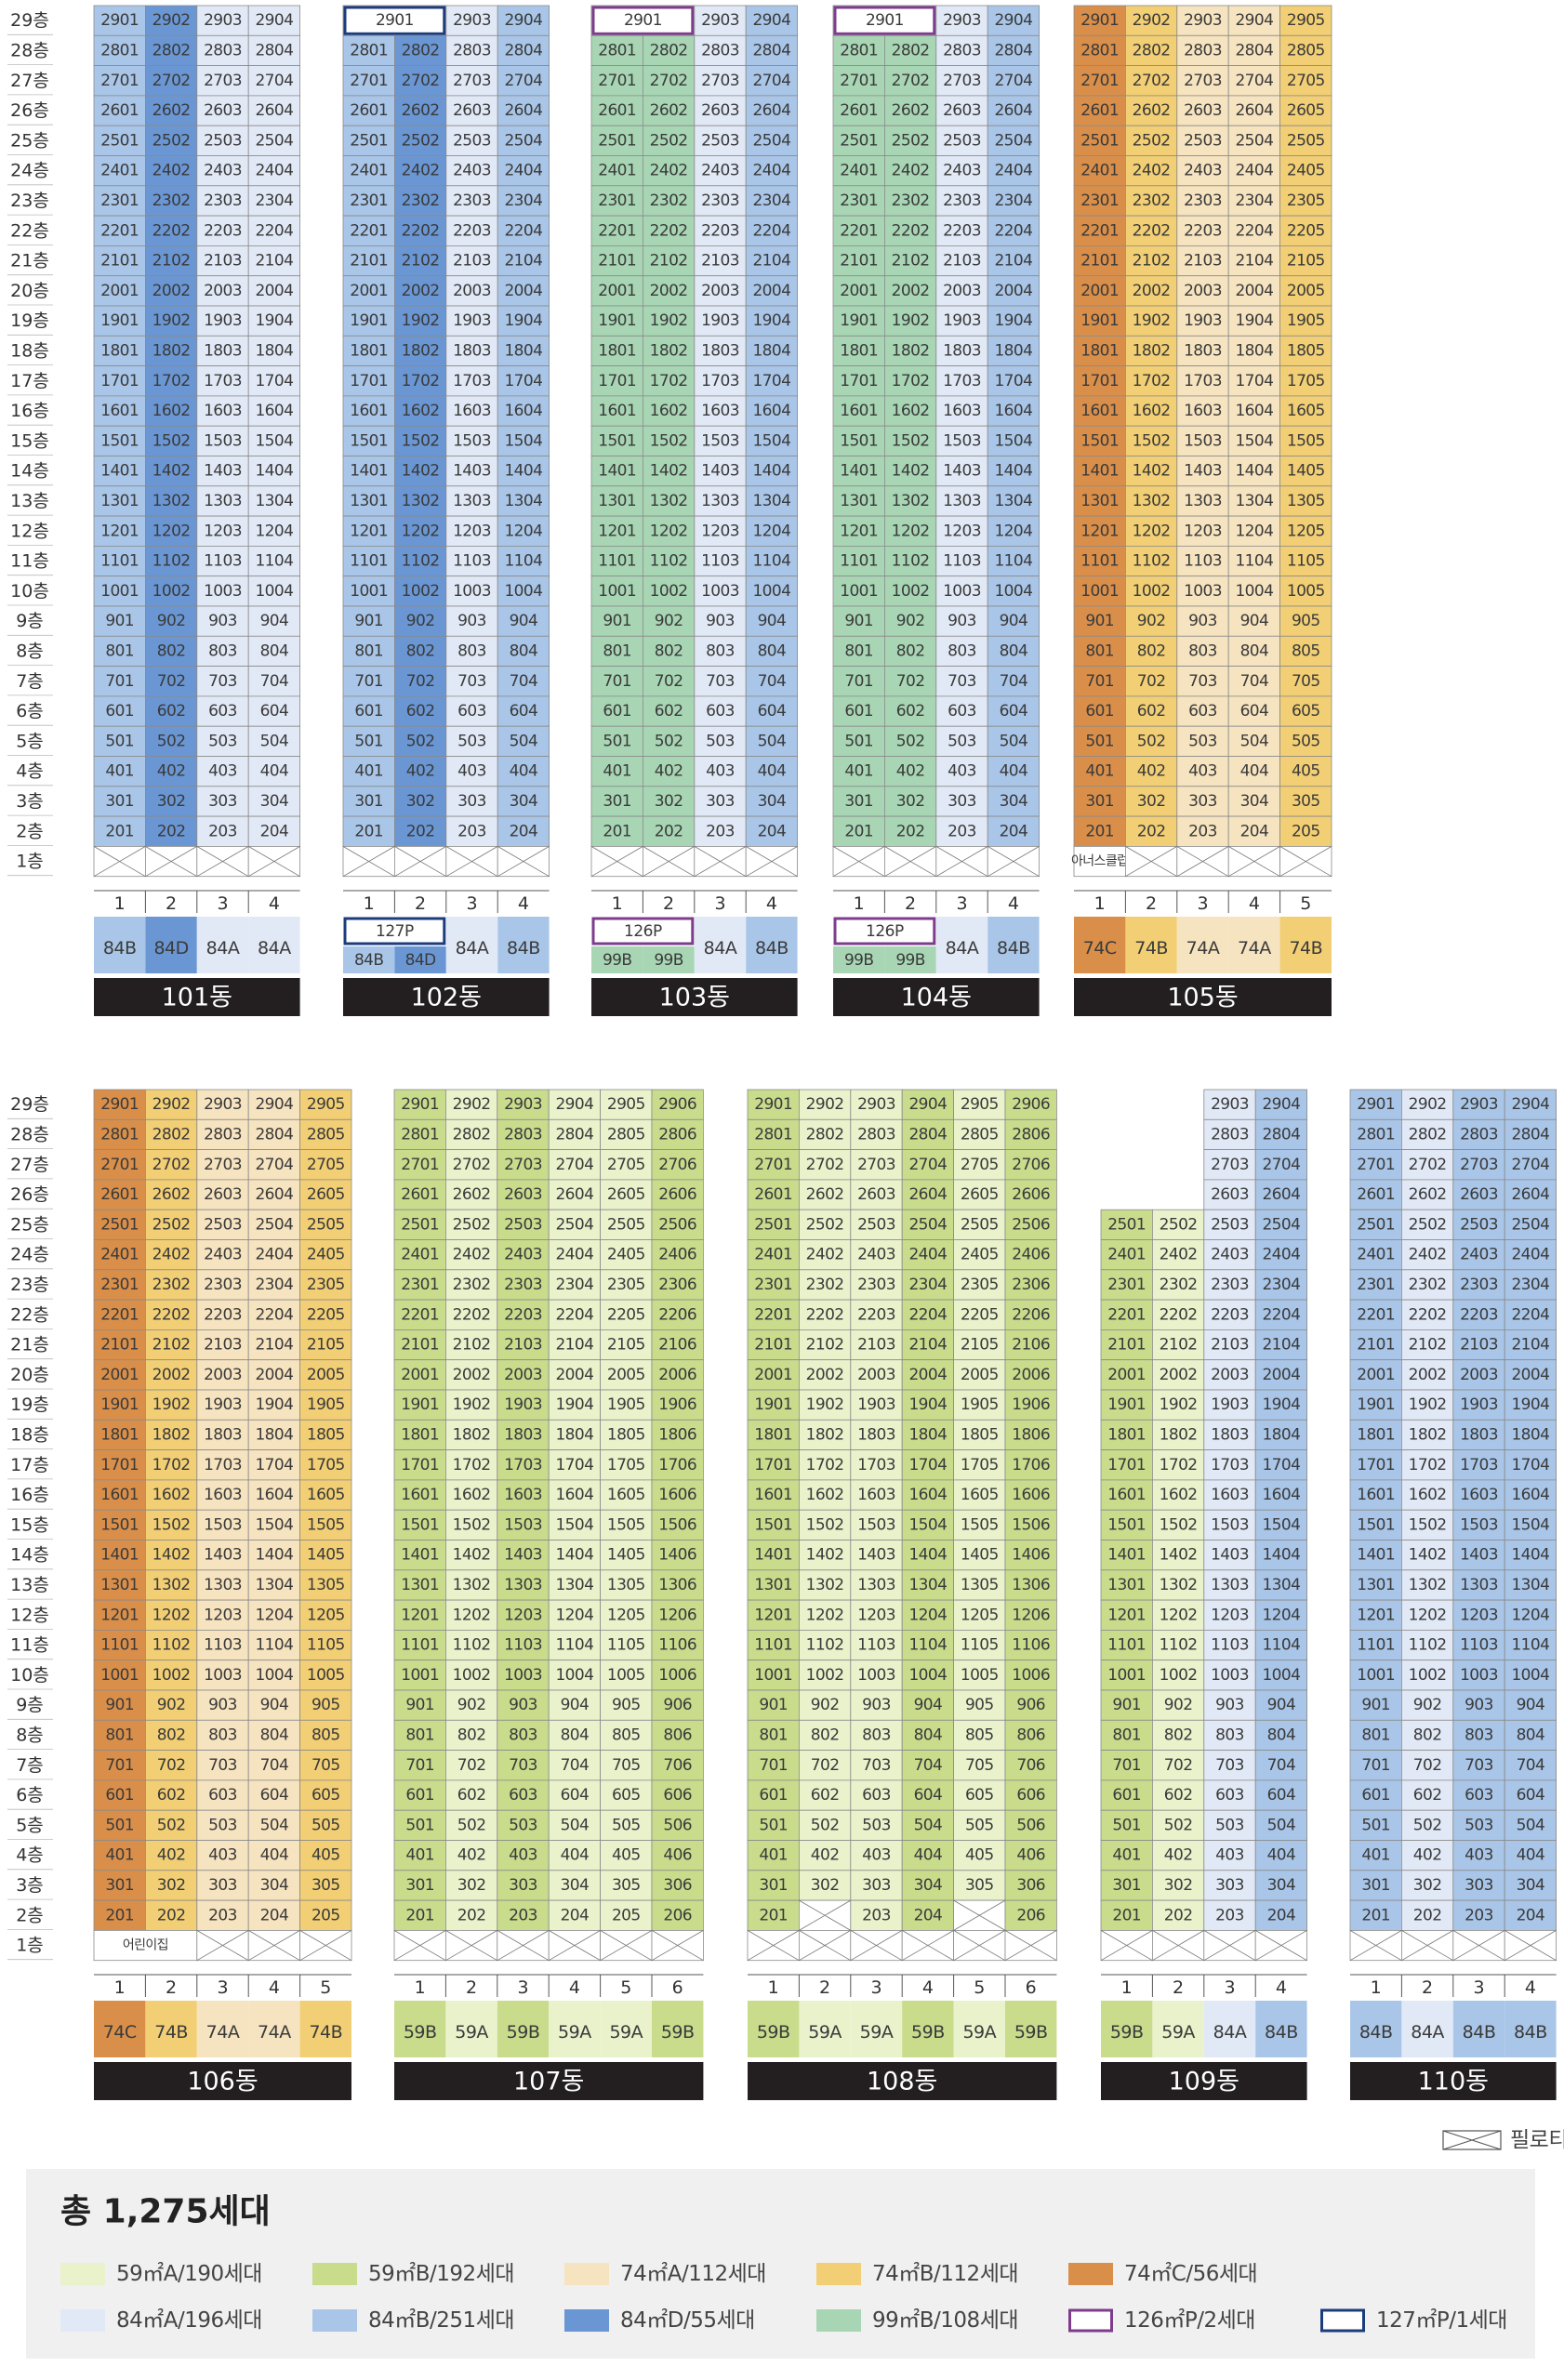 Image resolution: width=1564 pixels, height=2380 pixels. What do you see at coordinates (1428, 1524) in the screenshot?
I see `unit-number: 1502` at bounding box center [1428, 1524].